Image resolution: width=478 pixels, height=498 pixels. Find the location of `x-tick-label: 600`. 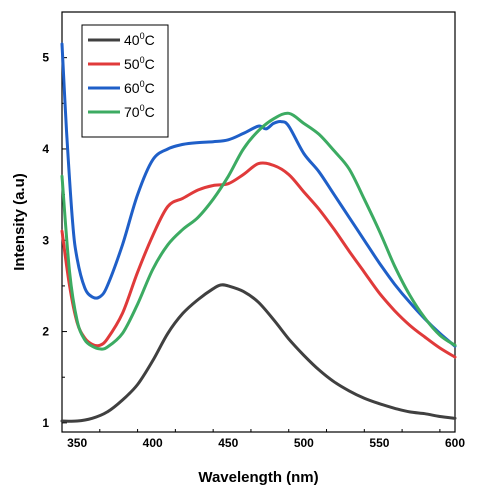

x-tick-label: 600 is located at coordinates (455, 443).